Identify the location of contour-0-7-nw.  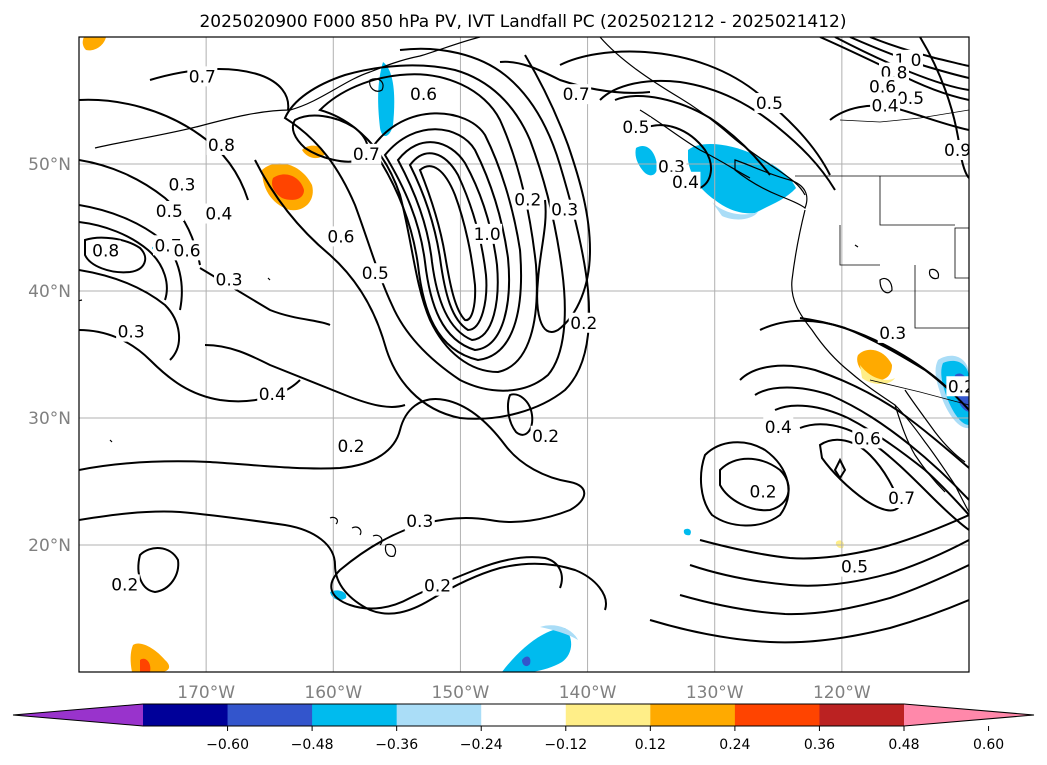
(219, 89).